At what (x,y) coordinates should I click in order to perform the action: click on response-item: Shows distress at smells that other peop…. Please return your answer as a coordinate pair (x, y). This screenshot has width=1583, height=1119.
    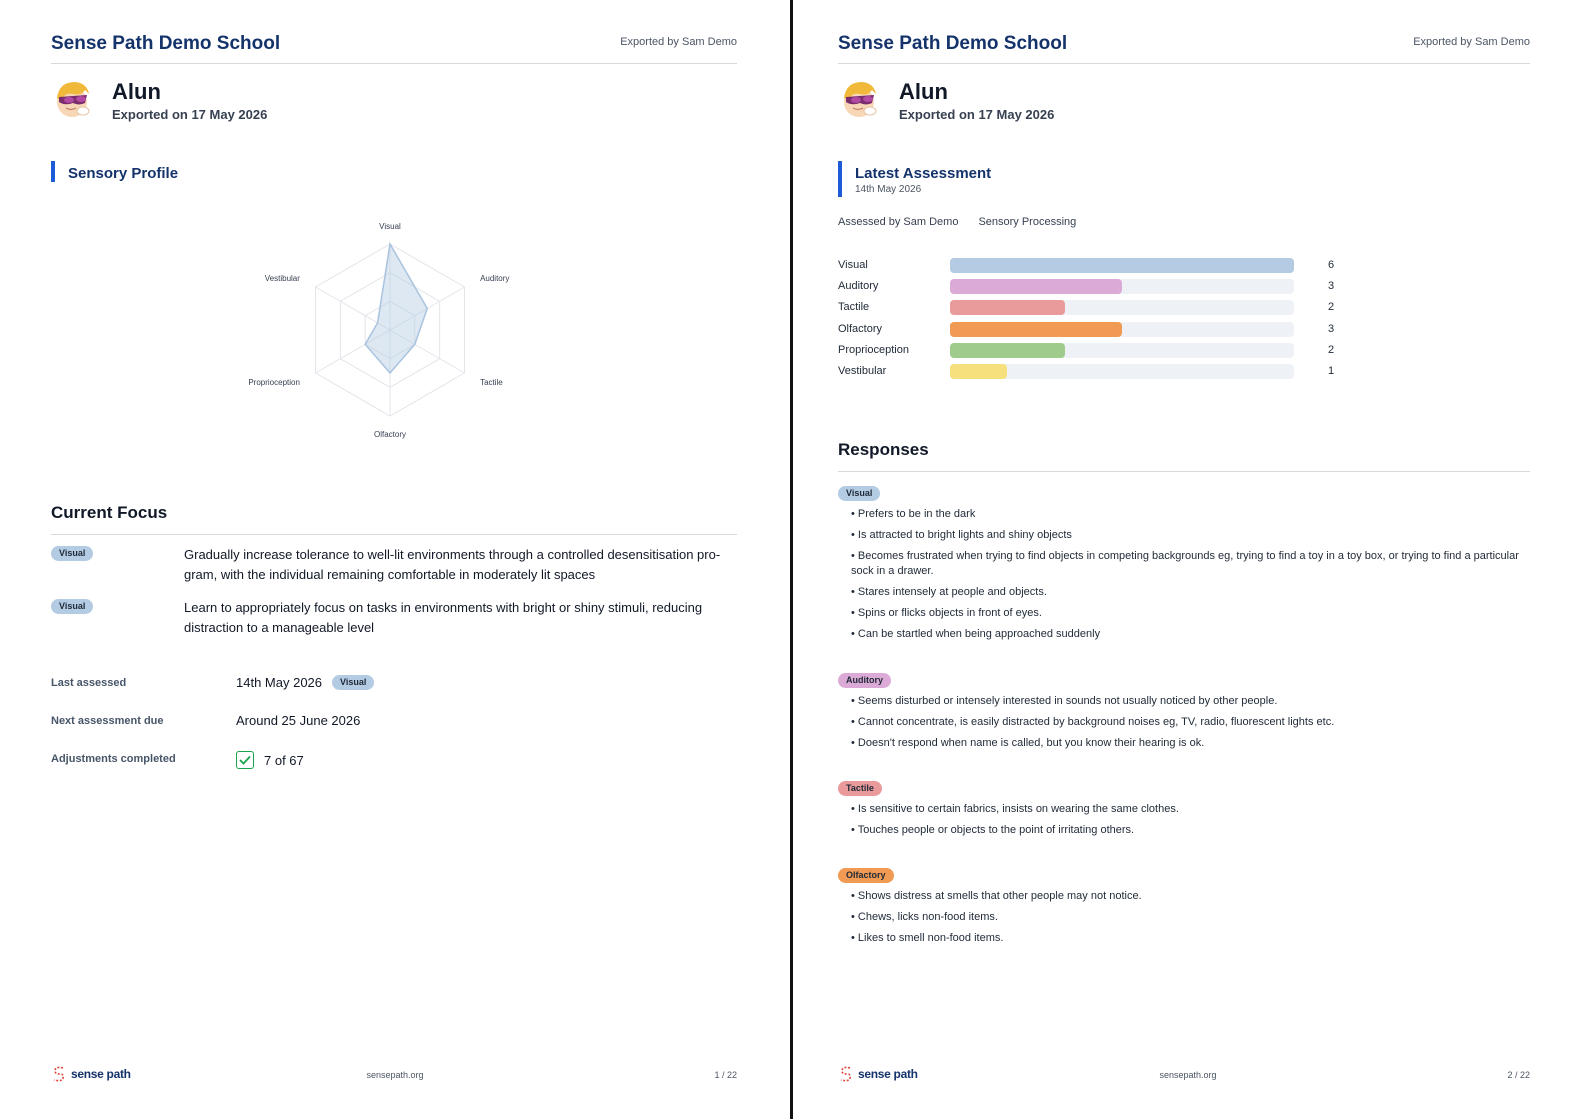
    Looking at the image, I should click on (1190, 896).